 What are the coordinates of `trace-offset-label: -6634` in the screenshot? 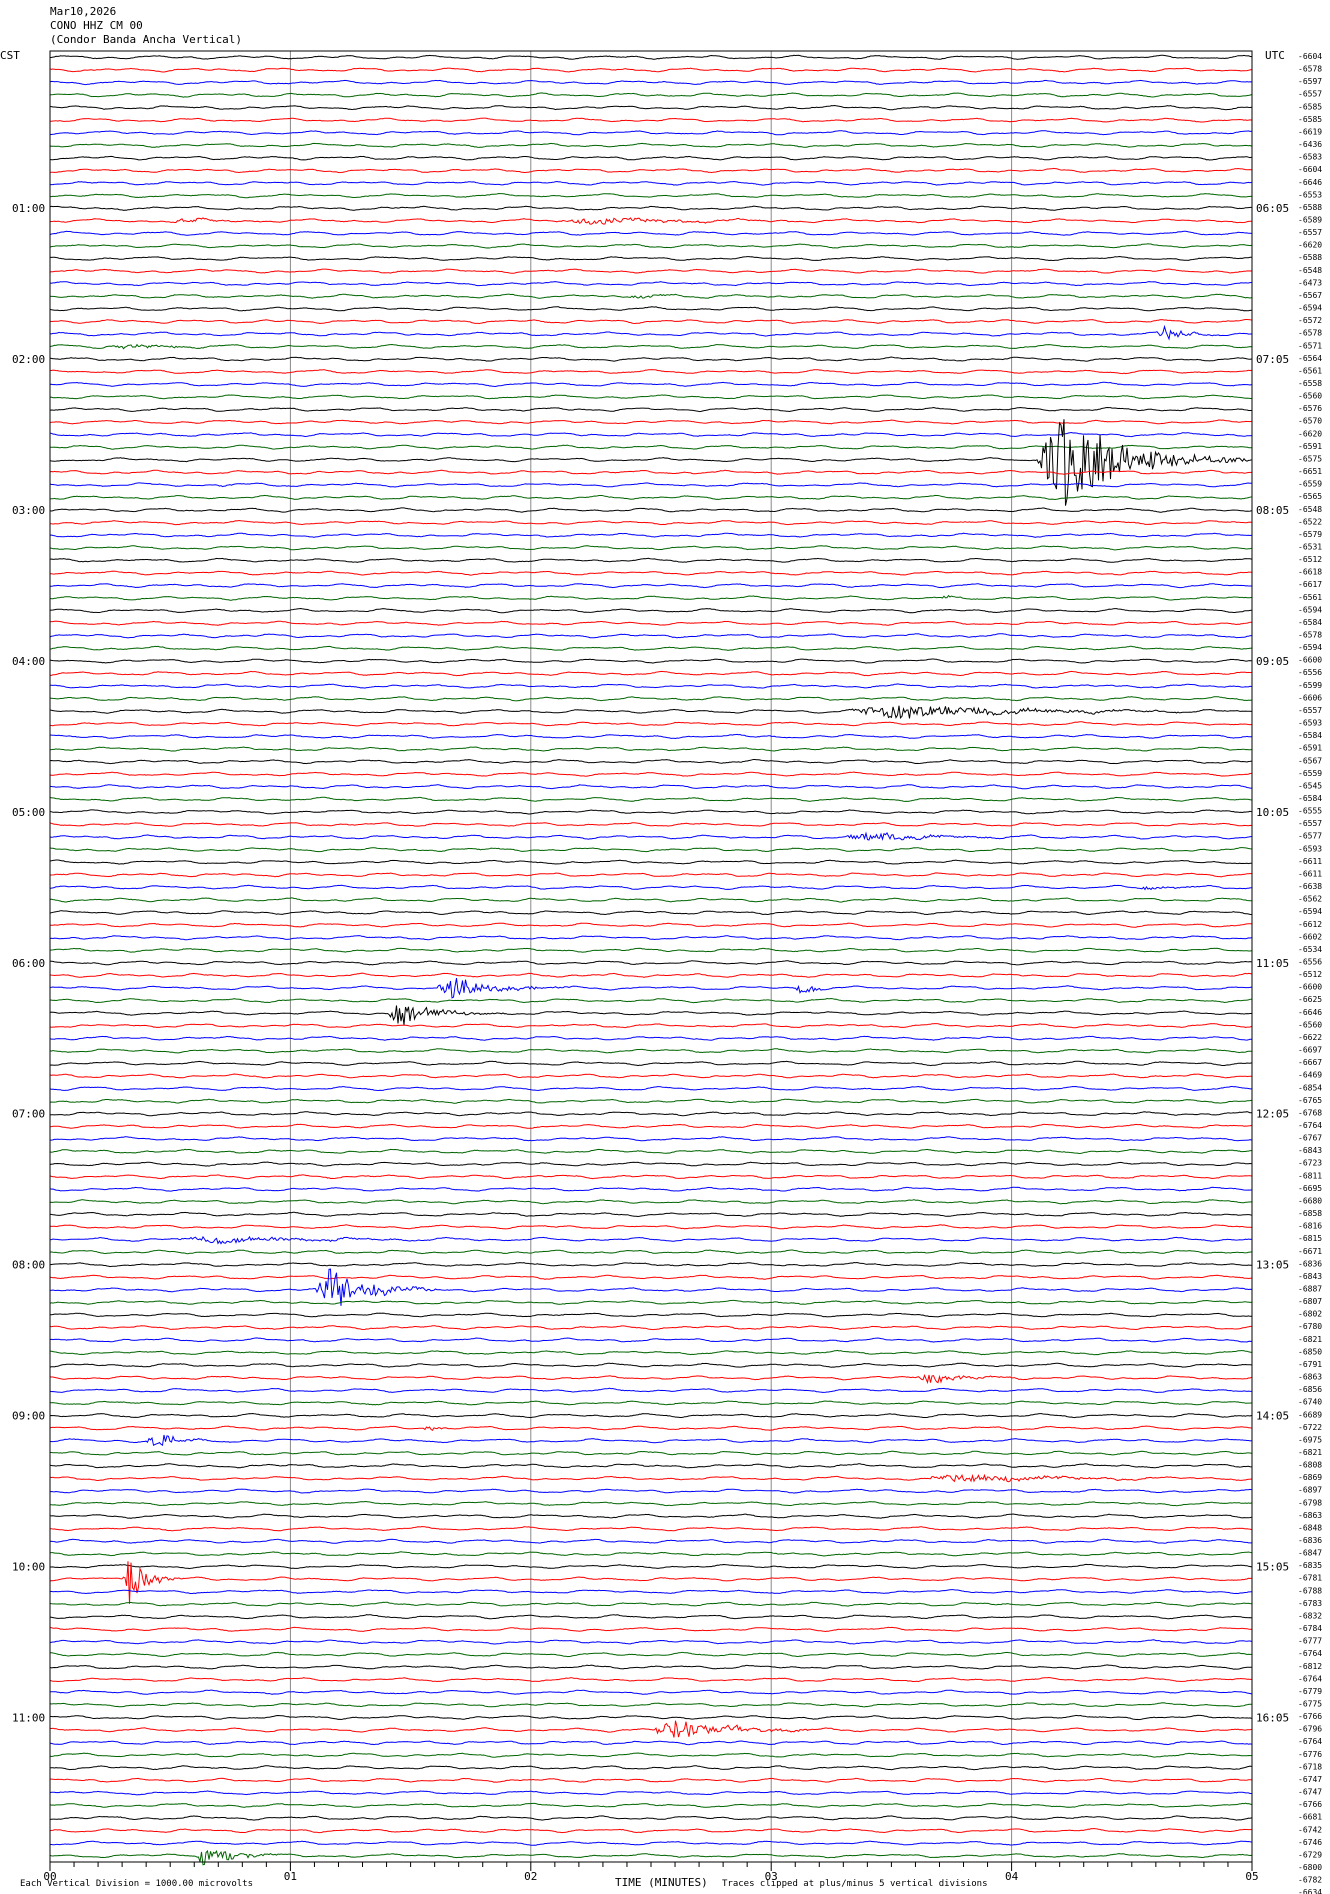 It's located at (1310, 1891).